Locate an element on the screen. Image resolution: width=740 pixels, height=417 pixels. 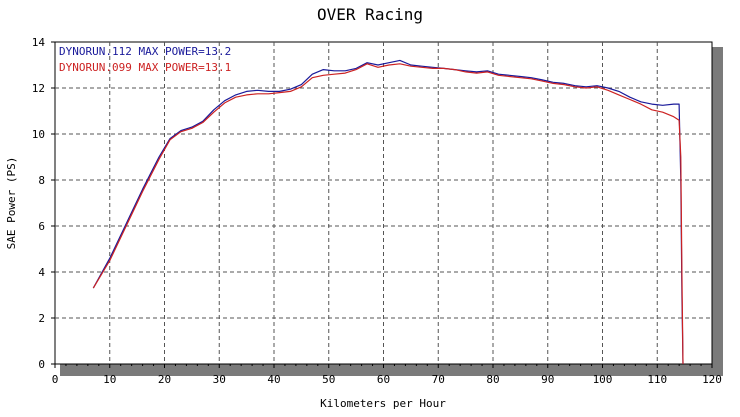
x-tick-label: 120 is located at coordinates (712, 379).